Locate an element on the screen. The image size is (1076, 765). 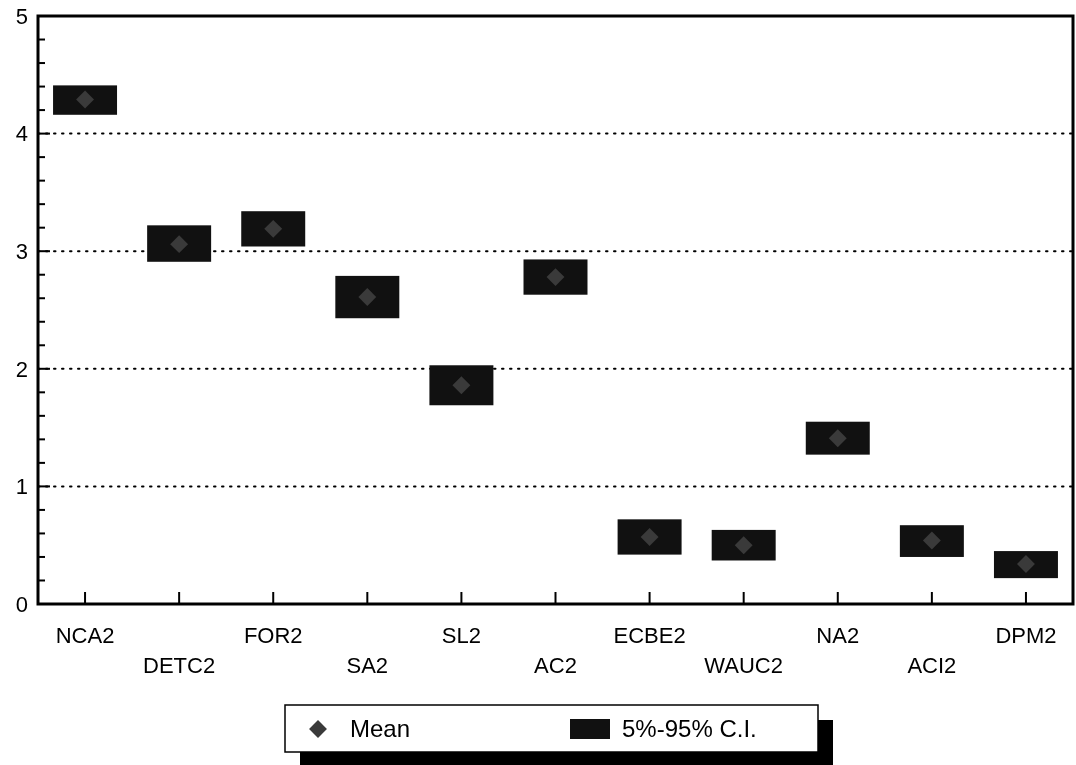
legend-label: 5%-95% C.I. is located at coordinates (689, 729).